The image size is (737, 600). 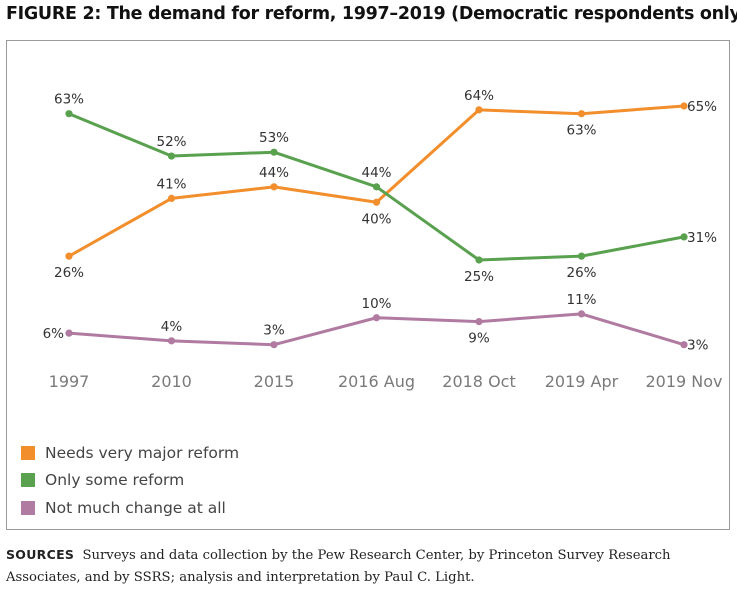 What do you see at coordinates (479, 96) in the screenshot?
I see `data-label-needs-very-major-reform: 64%` at bounding box center [479, 96].